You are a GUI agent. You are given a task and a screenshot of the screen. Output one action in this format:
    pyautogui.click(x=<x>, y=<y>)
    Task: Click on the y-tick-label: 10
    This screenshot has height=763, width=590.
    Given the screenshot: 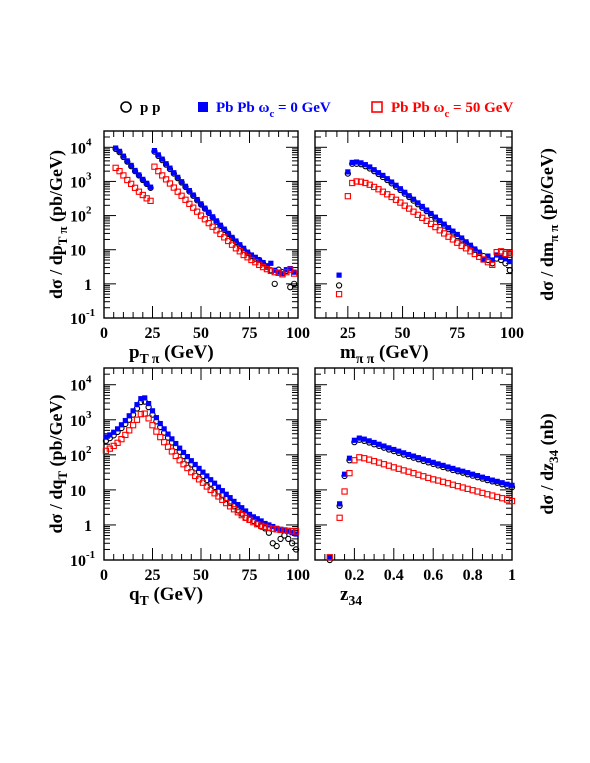 What is the action you would take?
    pyautogui.click(x=78, y=491)
    